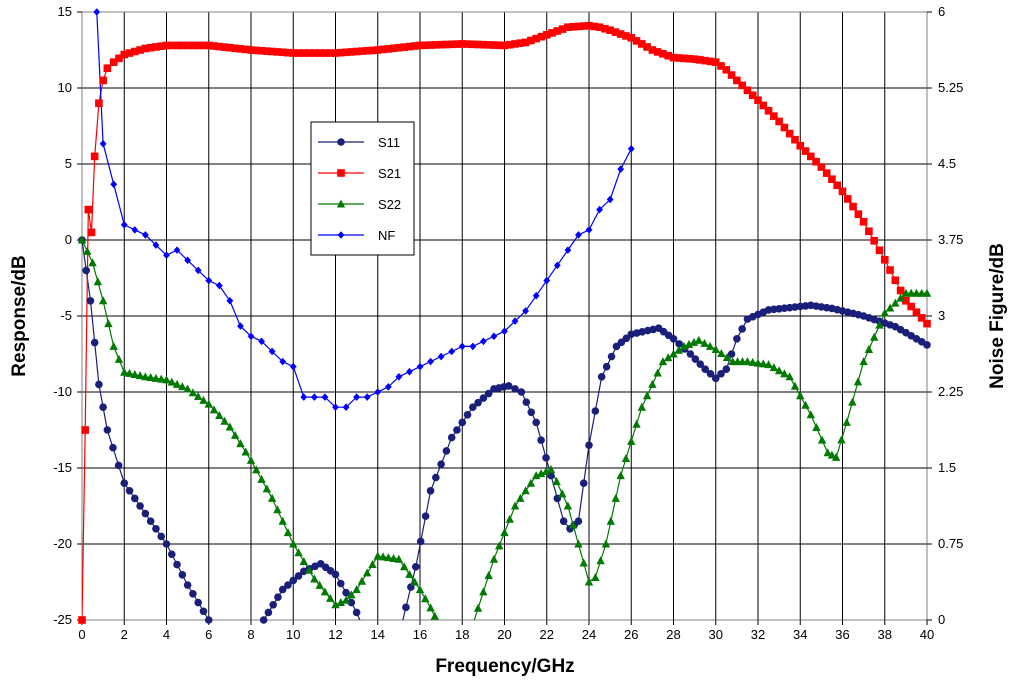 Image resolution: width=1014 pixels, height=687 pixels. Describe the element at coordinates (81, 634) in the screenshot. I see `x-tick-label: 0` at that location.